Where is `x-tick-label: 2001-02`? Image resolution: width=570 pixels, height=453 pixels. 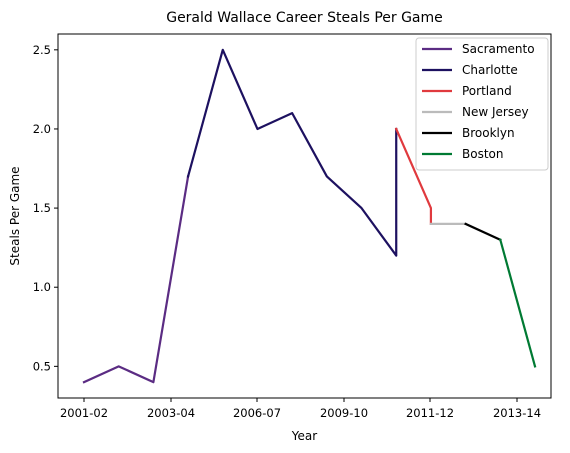 x-tick-label: 2001-02 is located at coordinates (84, 413).